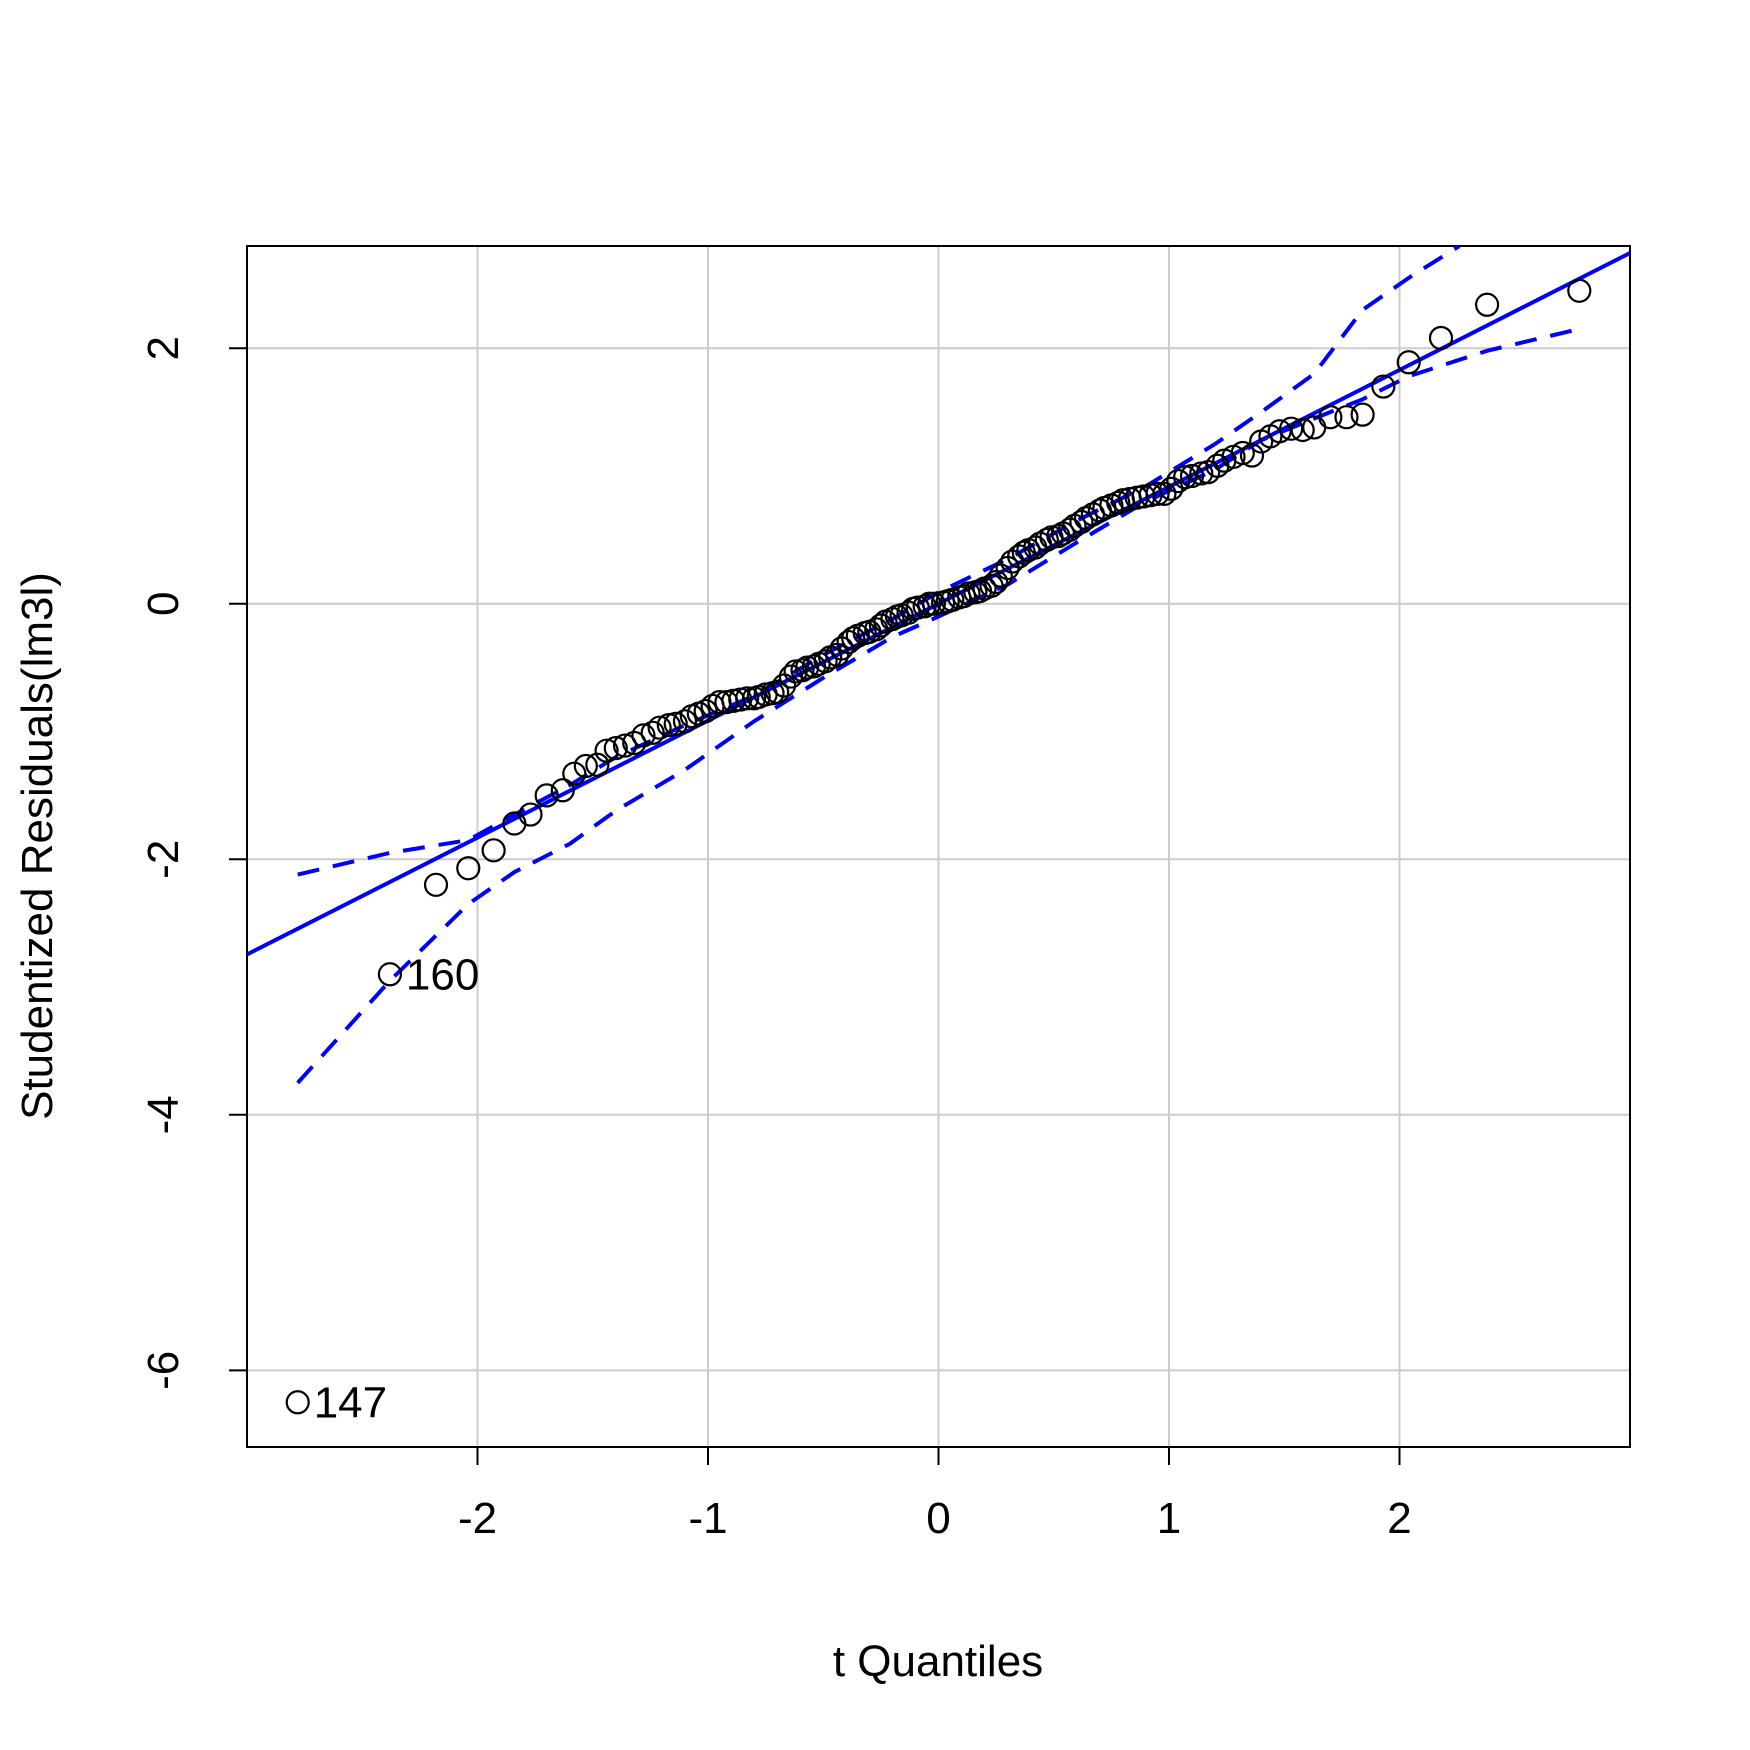 Image resolution: width=1750 pixels, height=1750 pixels. What do you see at coordinates (163, 1114) in the screenshot?
I see `y-tick-label: -4` at bounding box center [163, 1114].